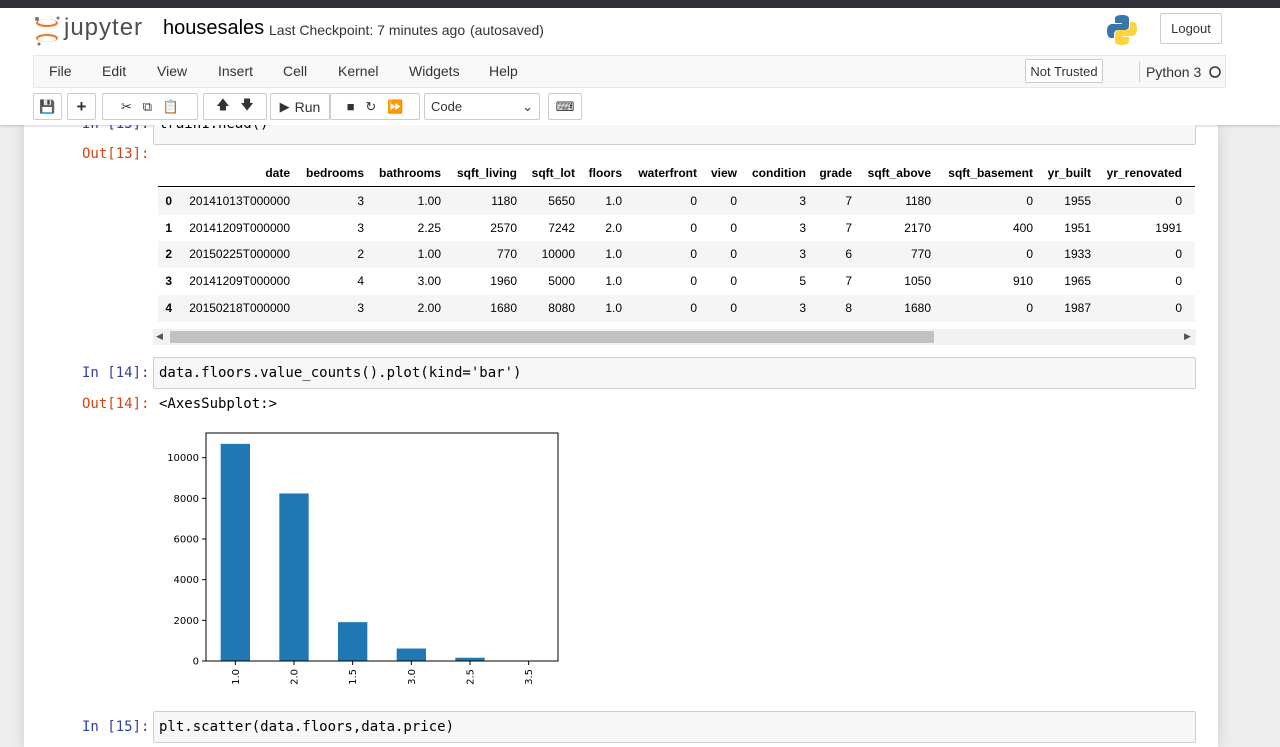 The image size is (1280, 747). Describe the element at coordinates (183, 458) in the screenshot. I see `y-tick-label: 10000` at that location.